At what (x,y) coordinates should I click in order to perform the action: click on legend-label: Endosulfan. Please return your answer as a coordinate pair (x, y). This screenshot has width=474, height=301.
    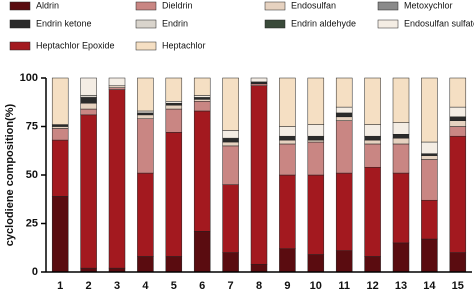
    Looking at the image, I should click on (313, 5).